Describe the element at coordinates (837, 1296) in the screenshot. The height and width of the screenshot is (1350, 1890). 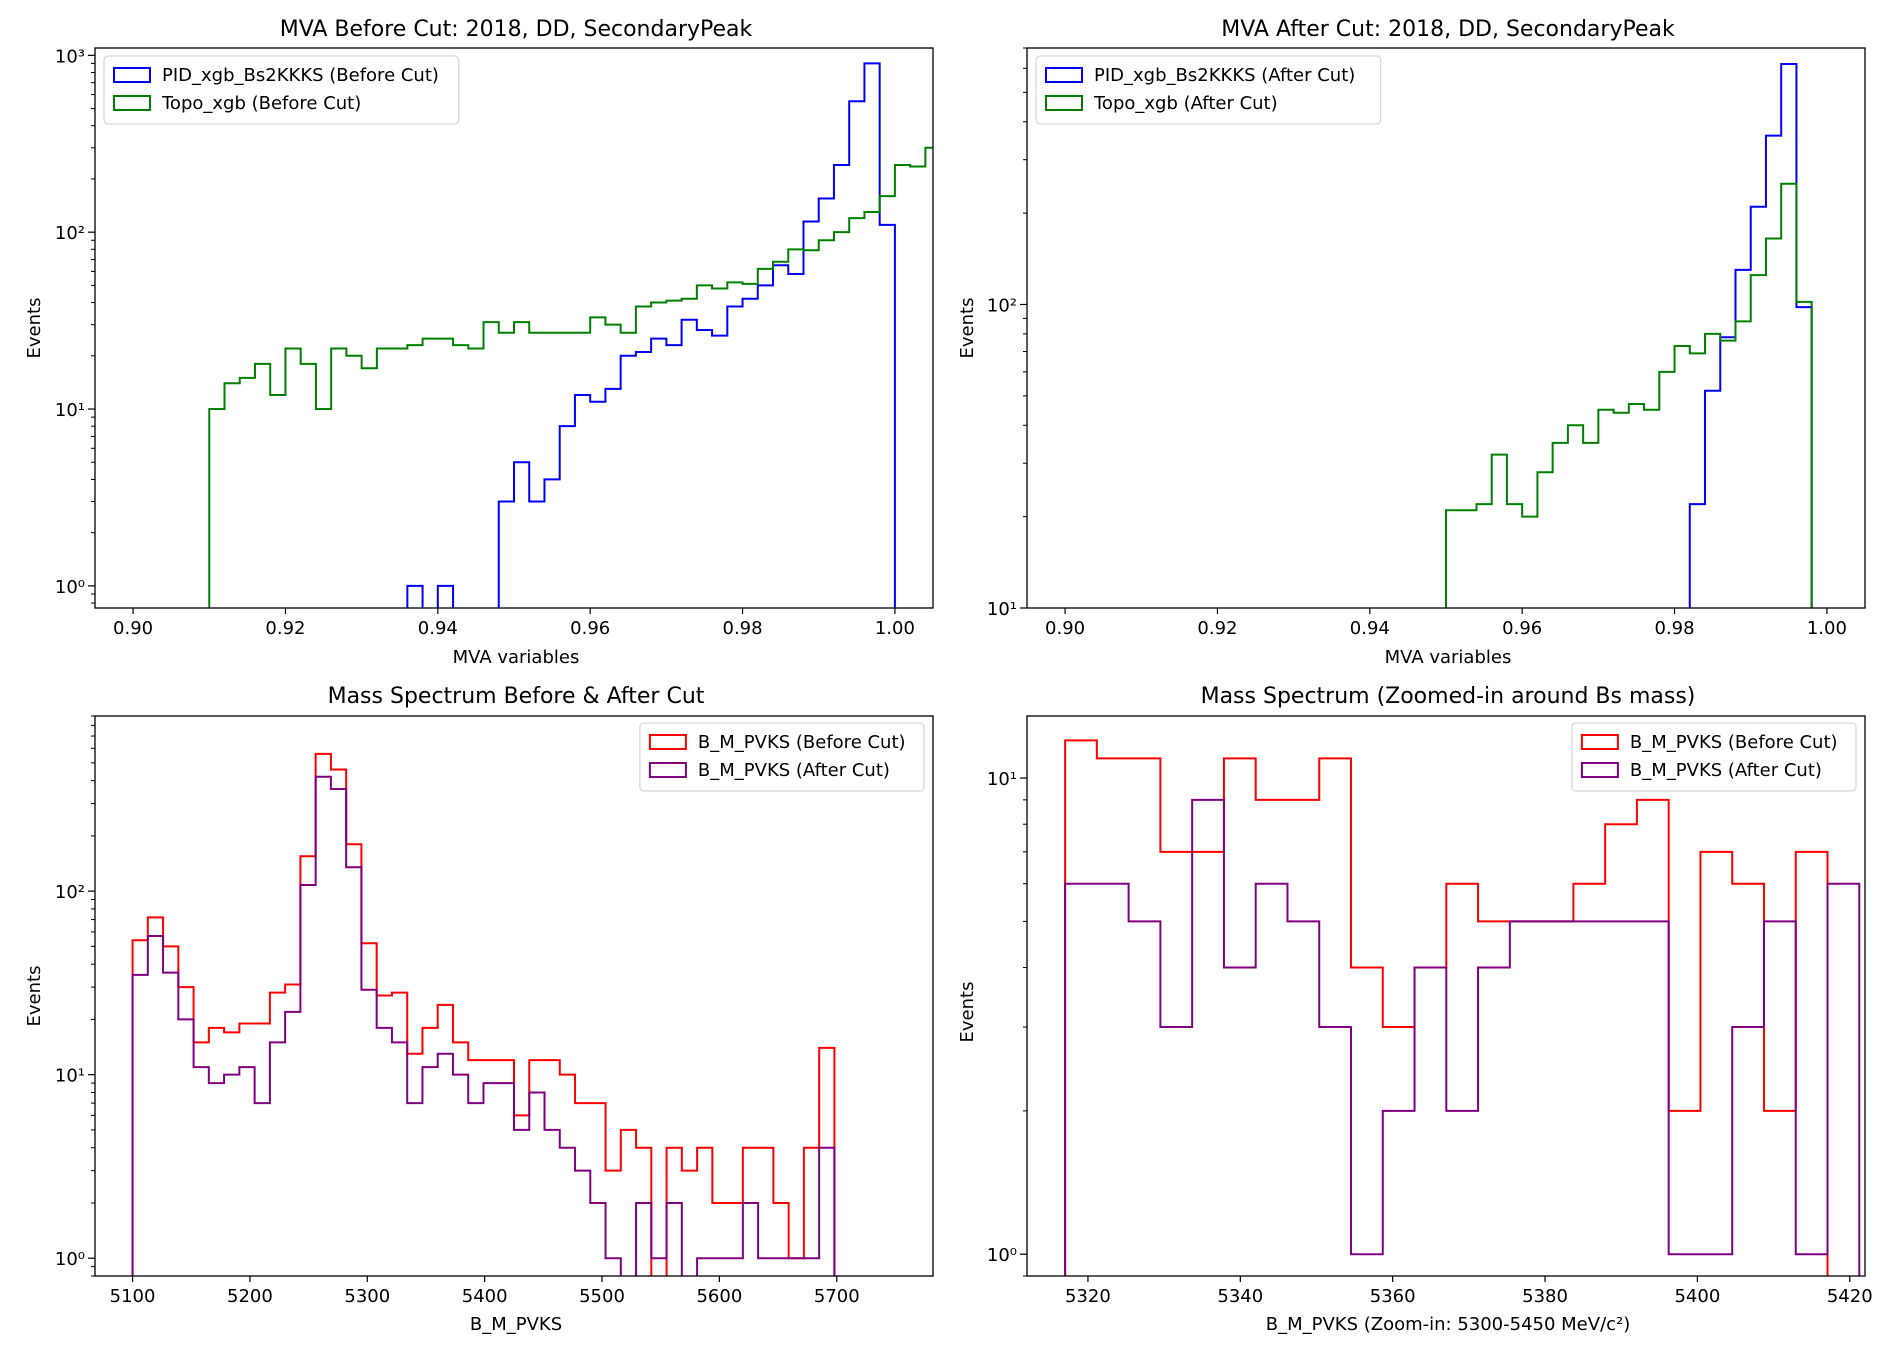
I see `x-tick-label: 5700` at that location.